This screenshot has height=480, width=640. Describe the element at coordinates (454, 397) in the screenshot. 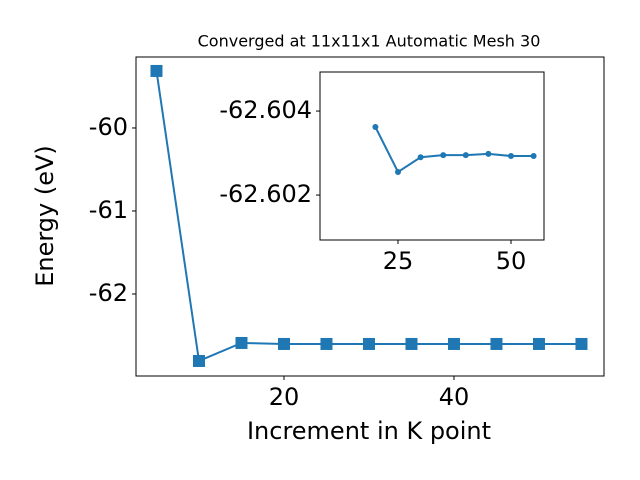

I see `x-tick-label: 40` at that location.